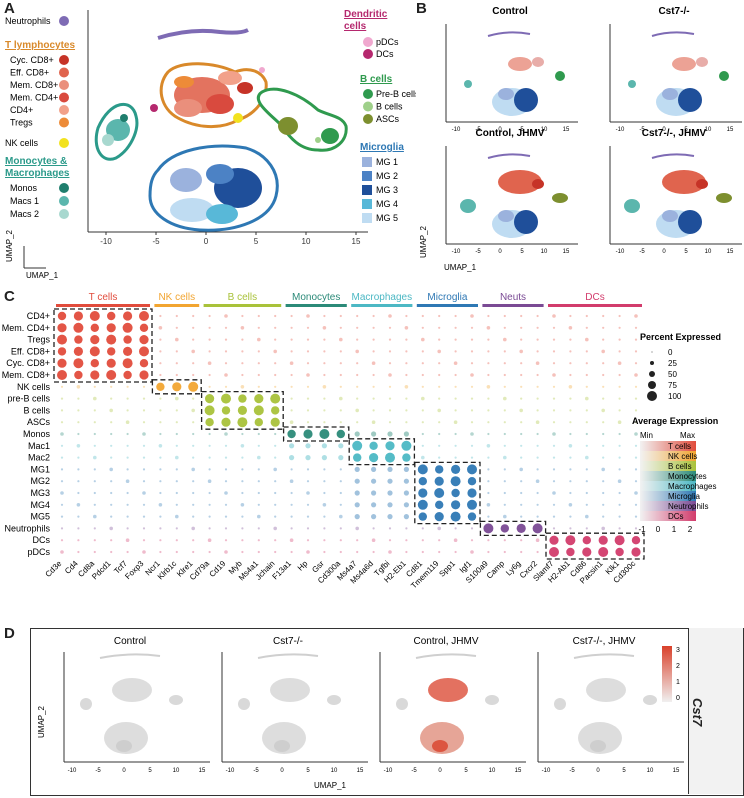 The image size is (744, 798). What do you see at coordinates (24, 201) in the screenshot?
I see `legend-mono-item: Macs 1` at bounding box center [24, 201].